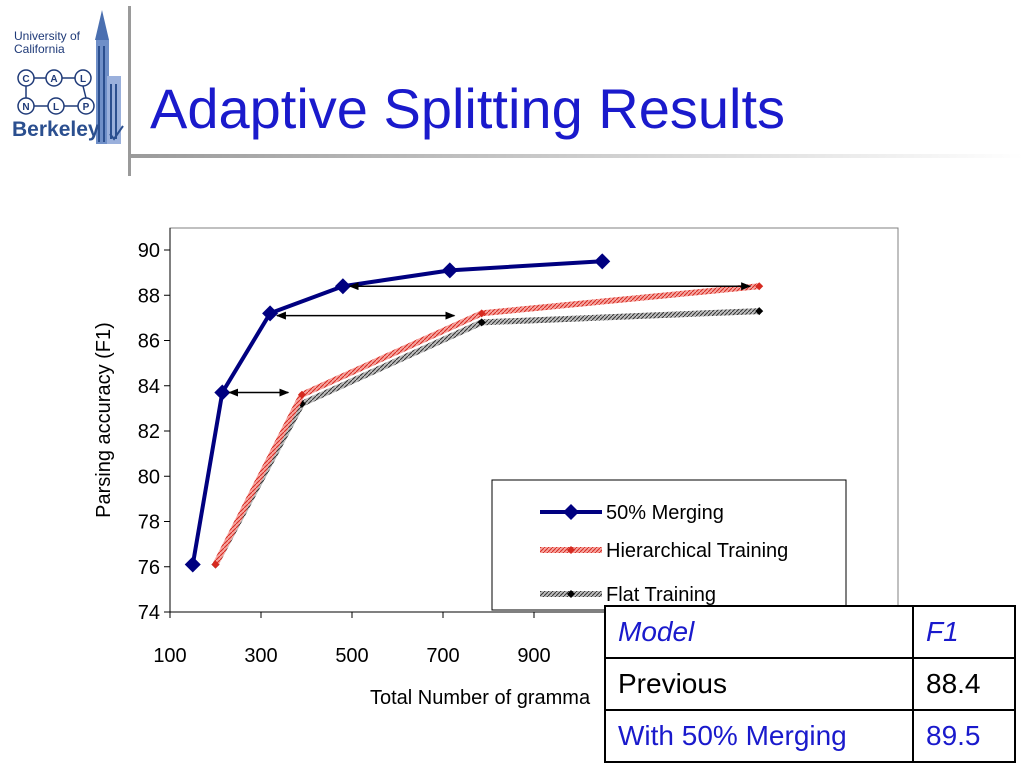  I want to click on cell-model: Previous, so click(759, 684).